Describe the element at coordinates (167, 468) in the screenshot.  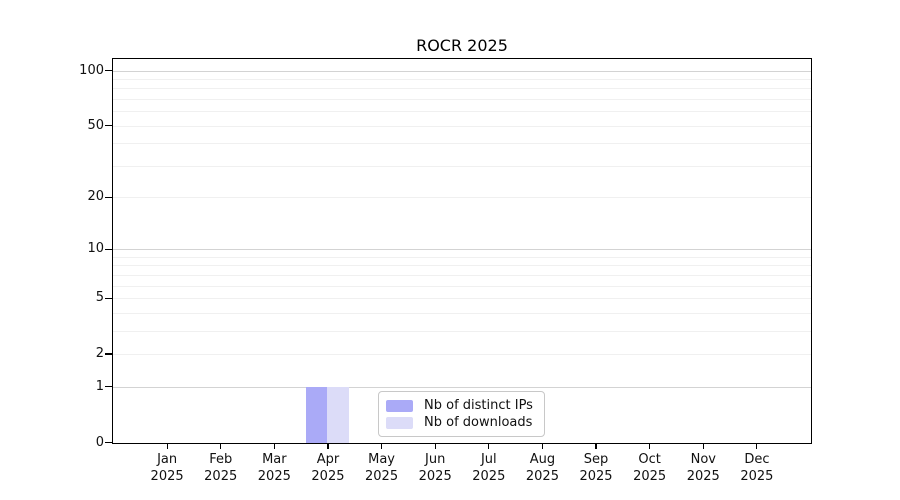
I see `x-tick-label: Jan 2025` at that location.